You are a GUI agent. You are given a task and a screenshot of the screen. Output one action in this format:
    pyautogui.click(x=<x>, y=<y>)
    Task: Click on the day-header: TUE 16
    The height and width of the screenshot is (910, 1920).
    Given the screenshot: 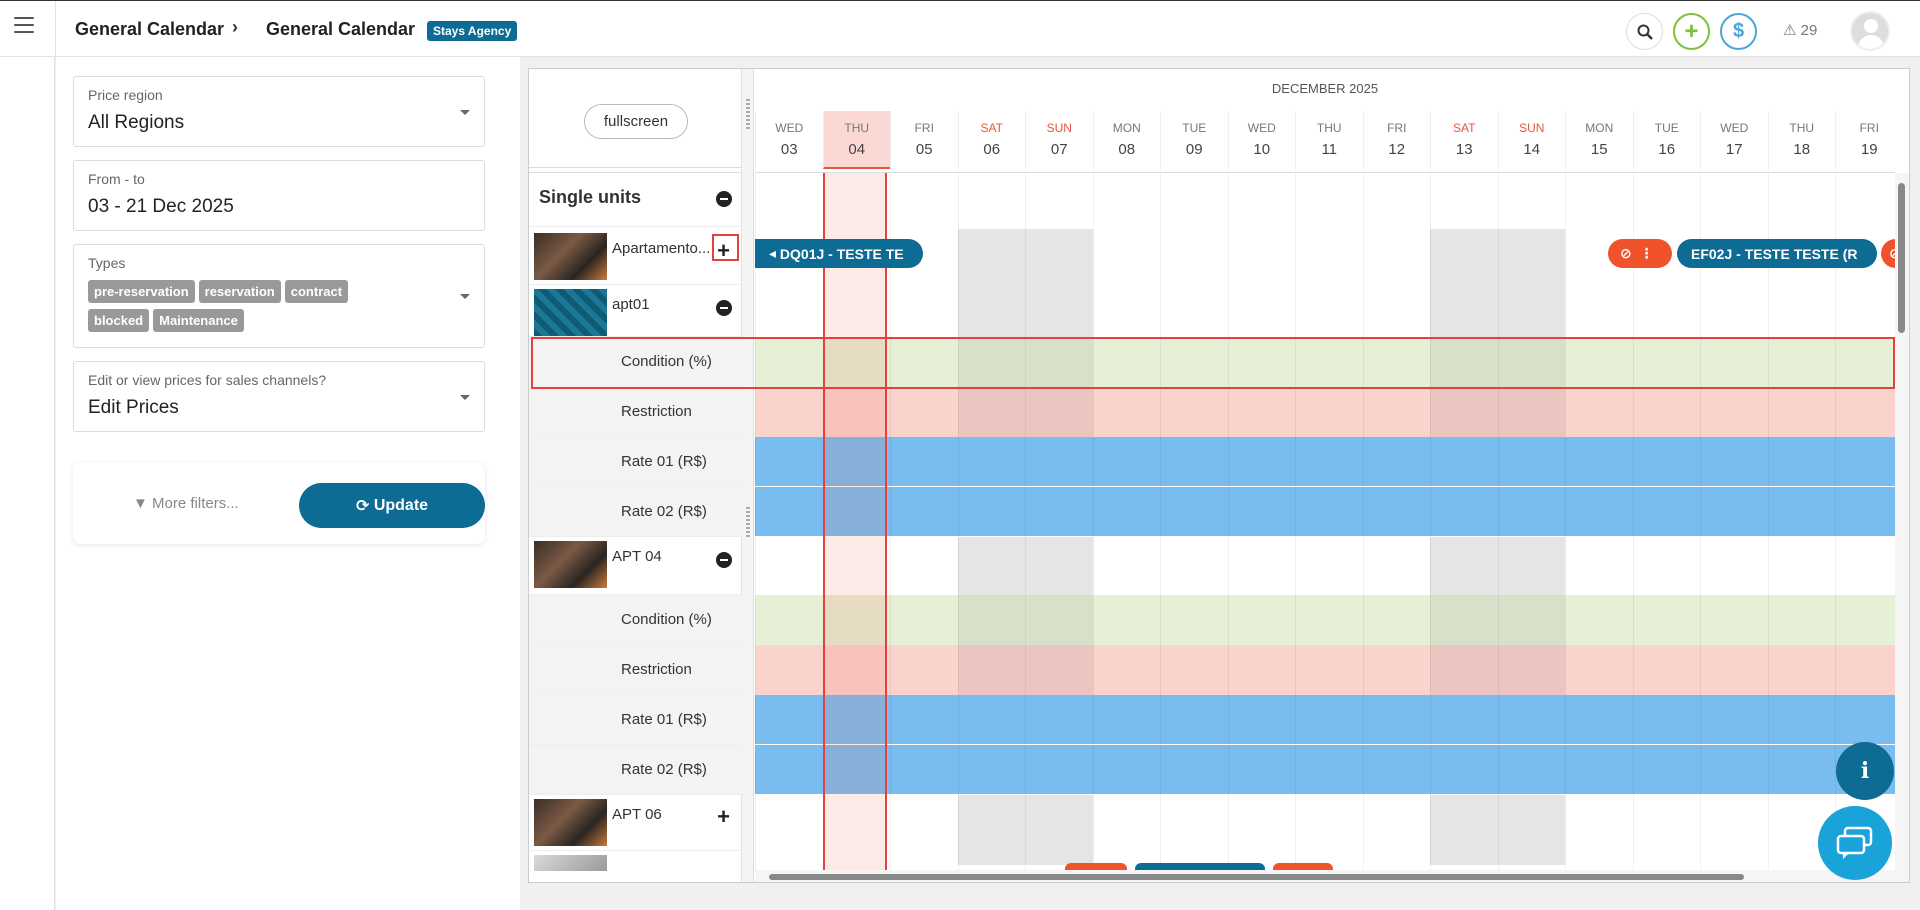 What is the action you would take?
    pyautogui.click(x=1666, y=140)
    